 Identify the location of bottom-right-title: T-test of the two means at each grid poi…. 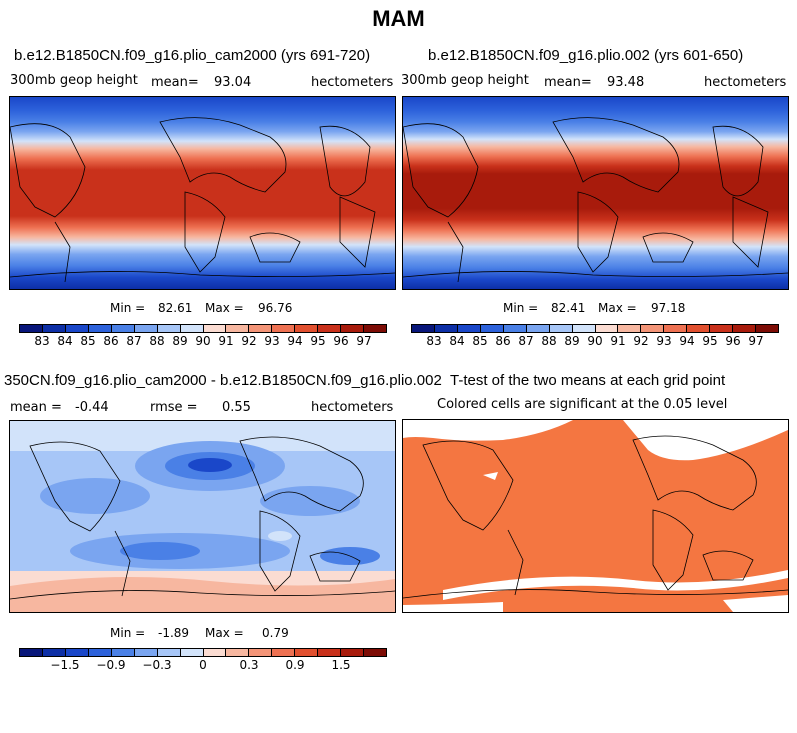
(588, 380).